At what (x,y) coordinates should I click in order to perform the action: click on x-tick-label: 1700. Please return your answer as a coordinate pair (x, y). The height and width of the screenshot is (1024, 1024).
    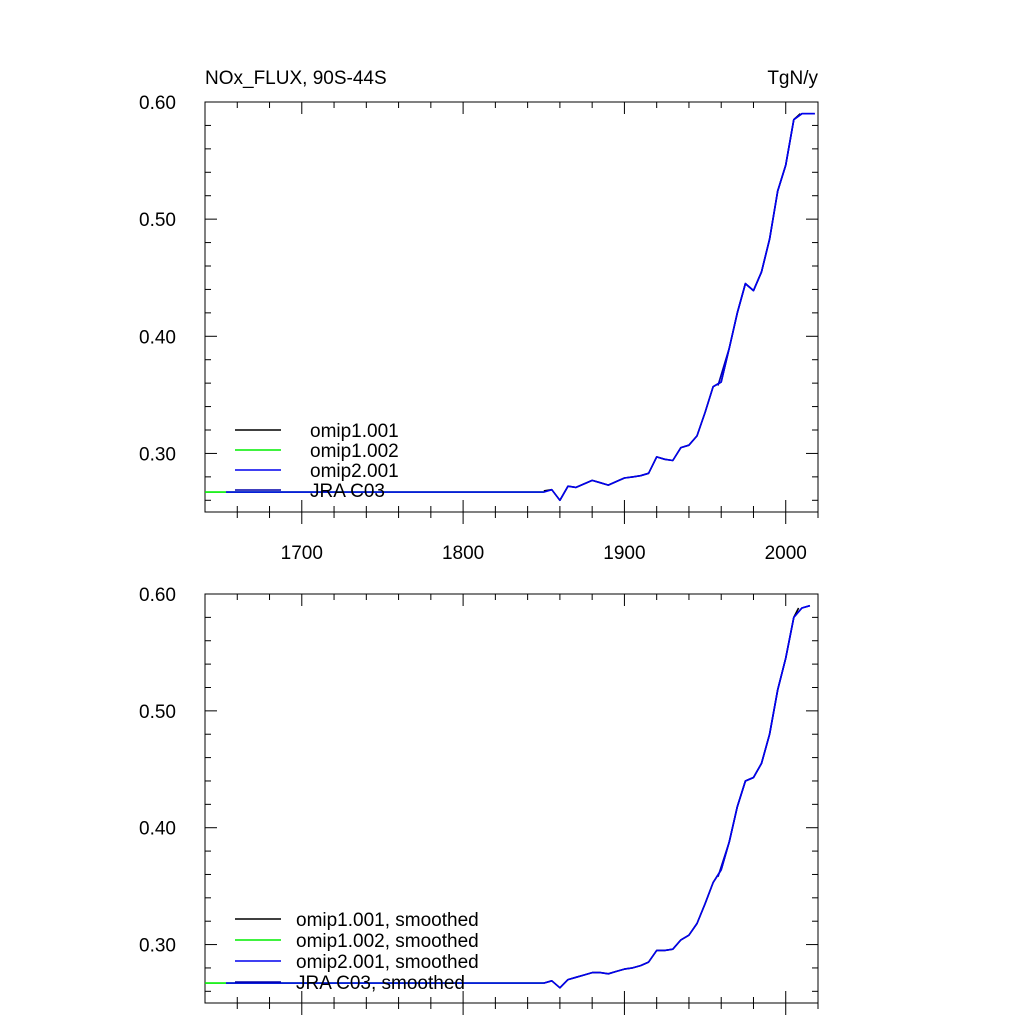
    Looking at the image, I should click on (302, 553).